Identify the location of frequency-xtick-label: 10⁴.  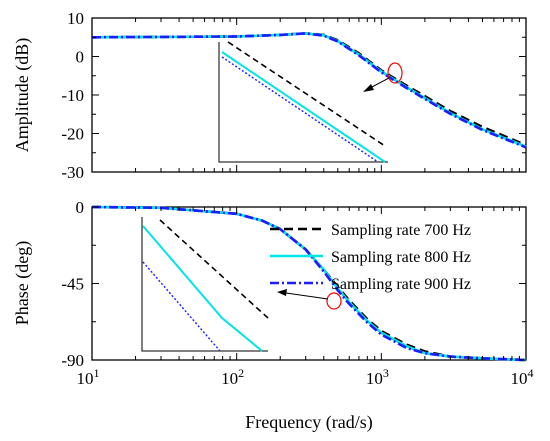
(522, 377).